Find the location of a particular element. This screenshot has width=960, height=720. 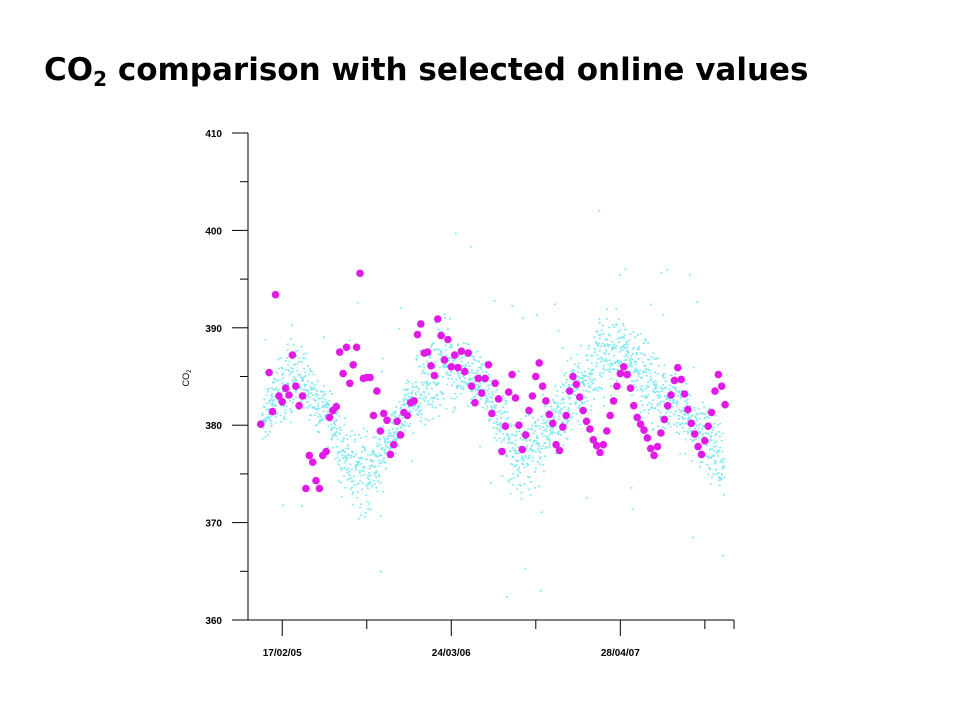

title-subscript: 2 is located at coordinates (100, 79).